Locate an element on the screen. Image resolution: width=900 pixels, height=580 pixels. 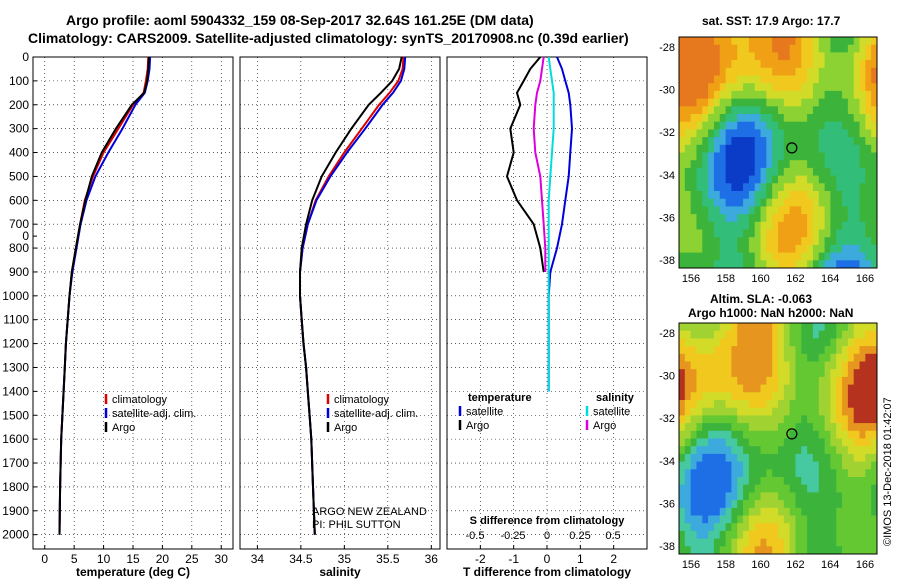
s-tick-label: -0.25 is located at coordinates (512, 536).